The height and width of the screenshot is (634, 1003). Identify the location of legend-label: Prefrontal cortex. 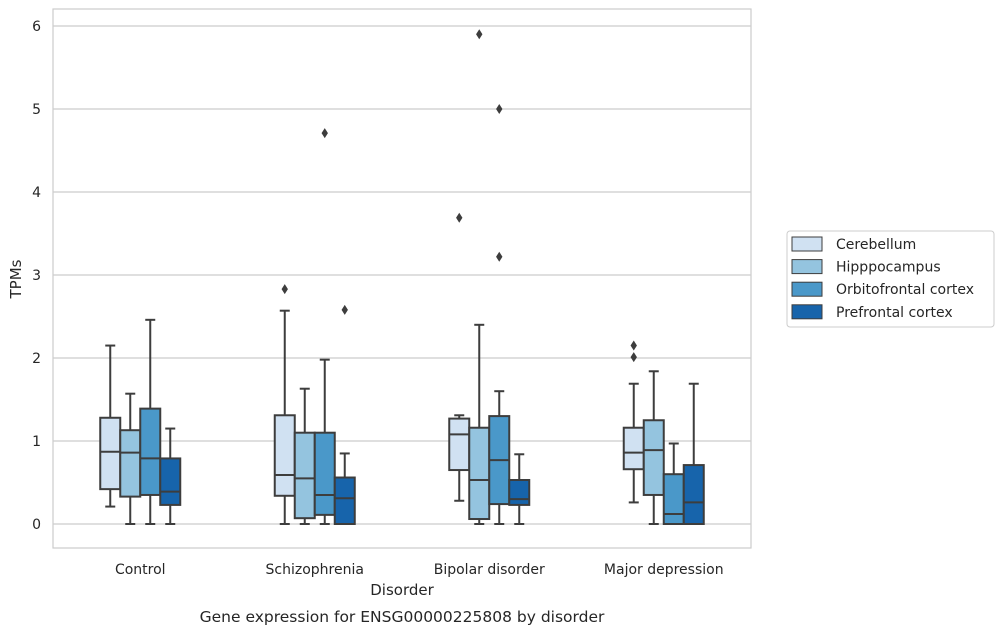
(894, 313).